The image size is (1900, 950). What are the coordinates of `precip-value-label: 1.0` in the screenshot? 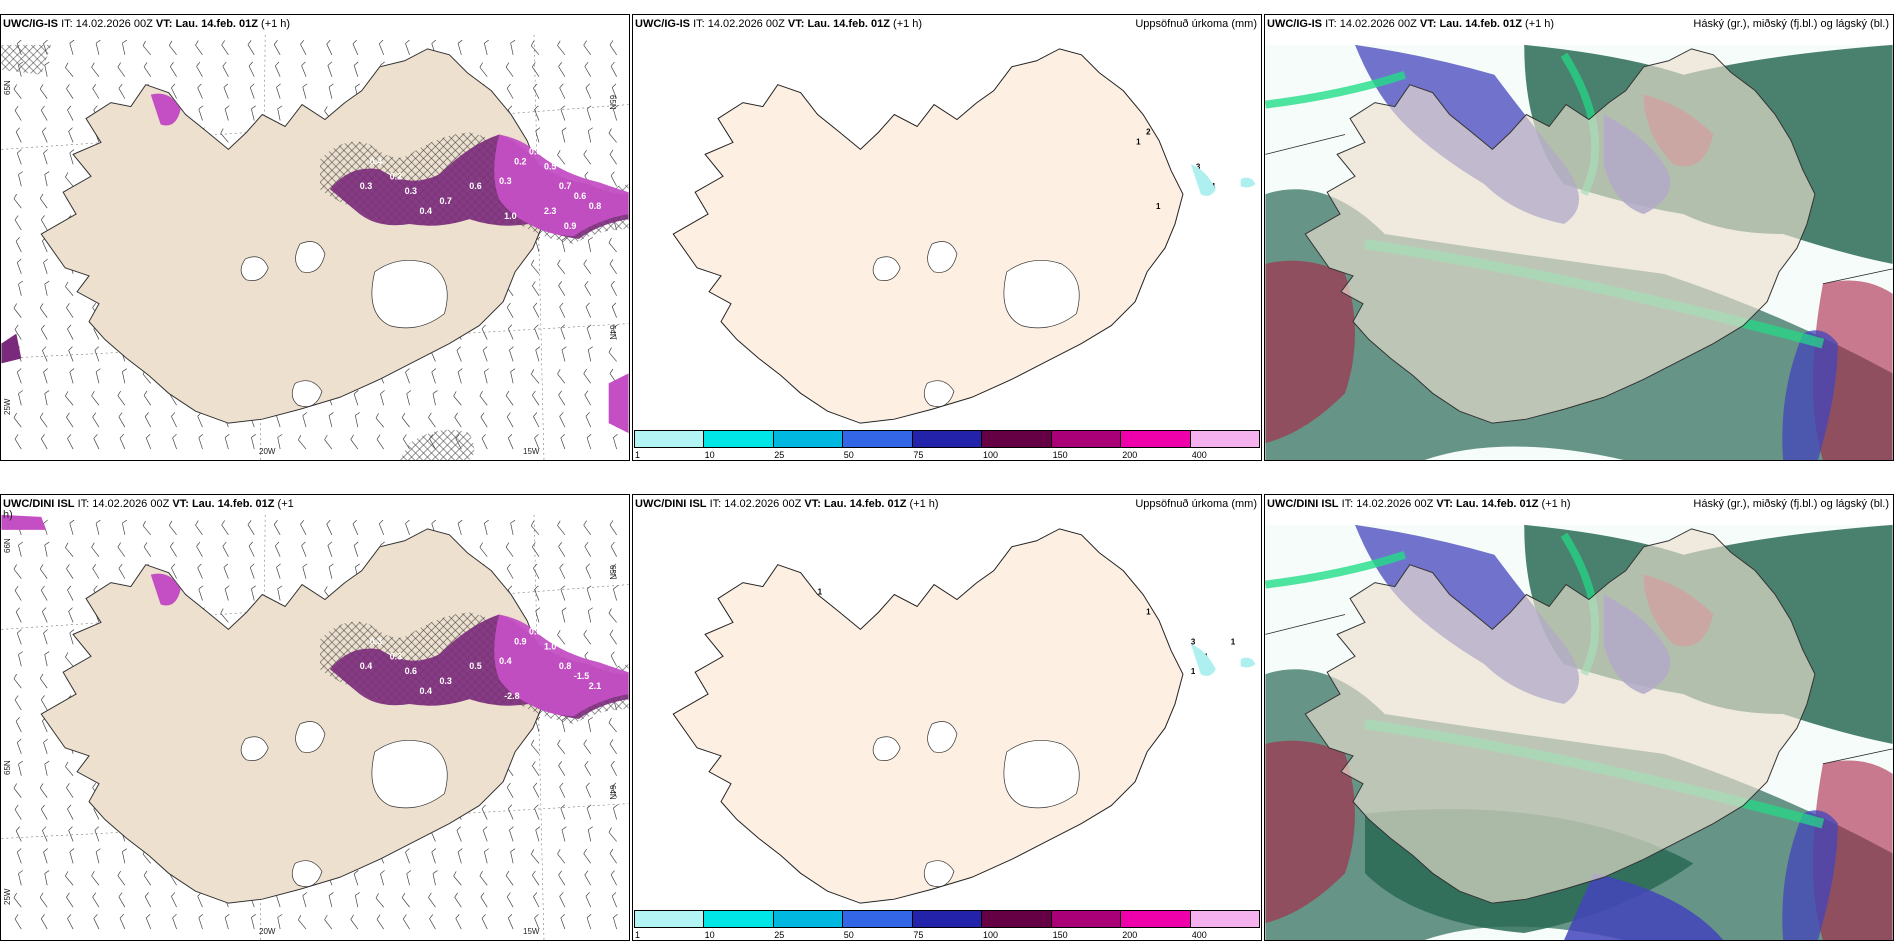 It's located at (510, 216).